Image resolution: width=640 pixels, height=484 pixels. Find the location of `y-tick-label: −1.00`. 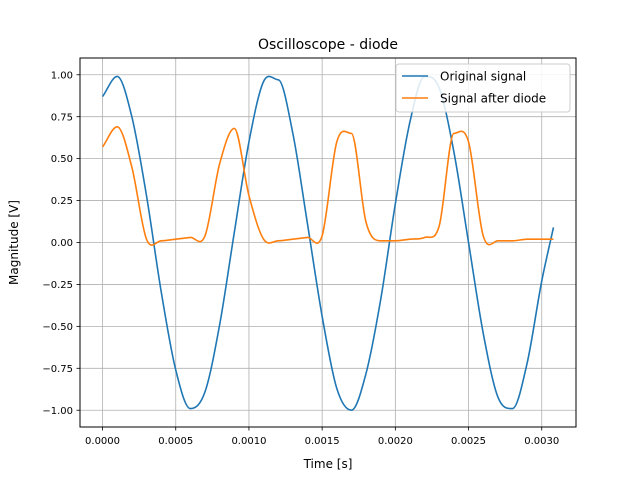

y-tick-label: −1.00 is located at coordinates (57, 411).